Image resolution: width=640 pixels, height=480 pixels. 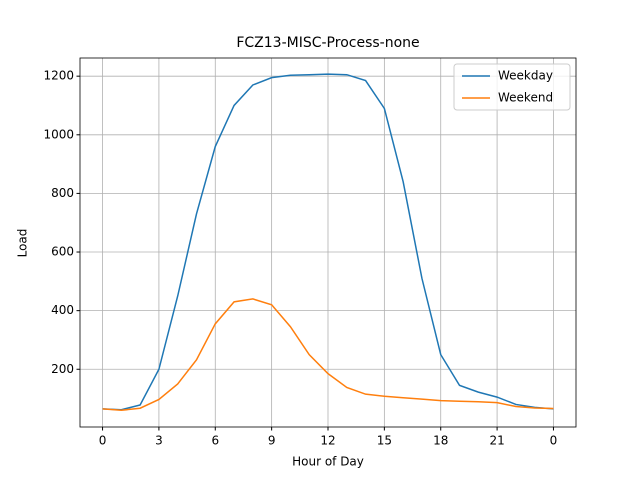 What do you see at coordinates (525, 76) in the screenshot?
I see `legend-label: Weekday` at bounding box center [525, 76].